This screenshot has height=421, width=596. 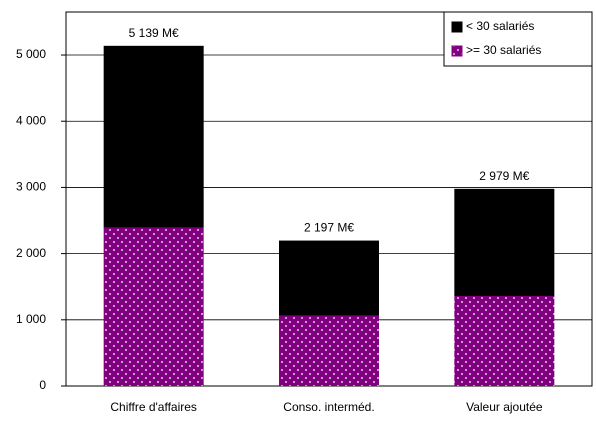 What do you see at coordinates (31, 120) in the screenshot?
I see `y-tick-label: 4 000` at bounding box center [31, 120].